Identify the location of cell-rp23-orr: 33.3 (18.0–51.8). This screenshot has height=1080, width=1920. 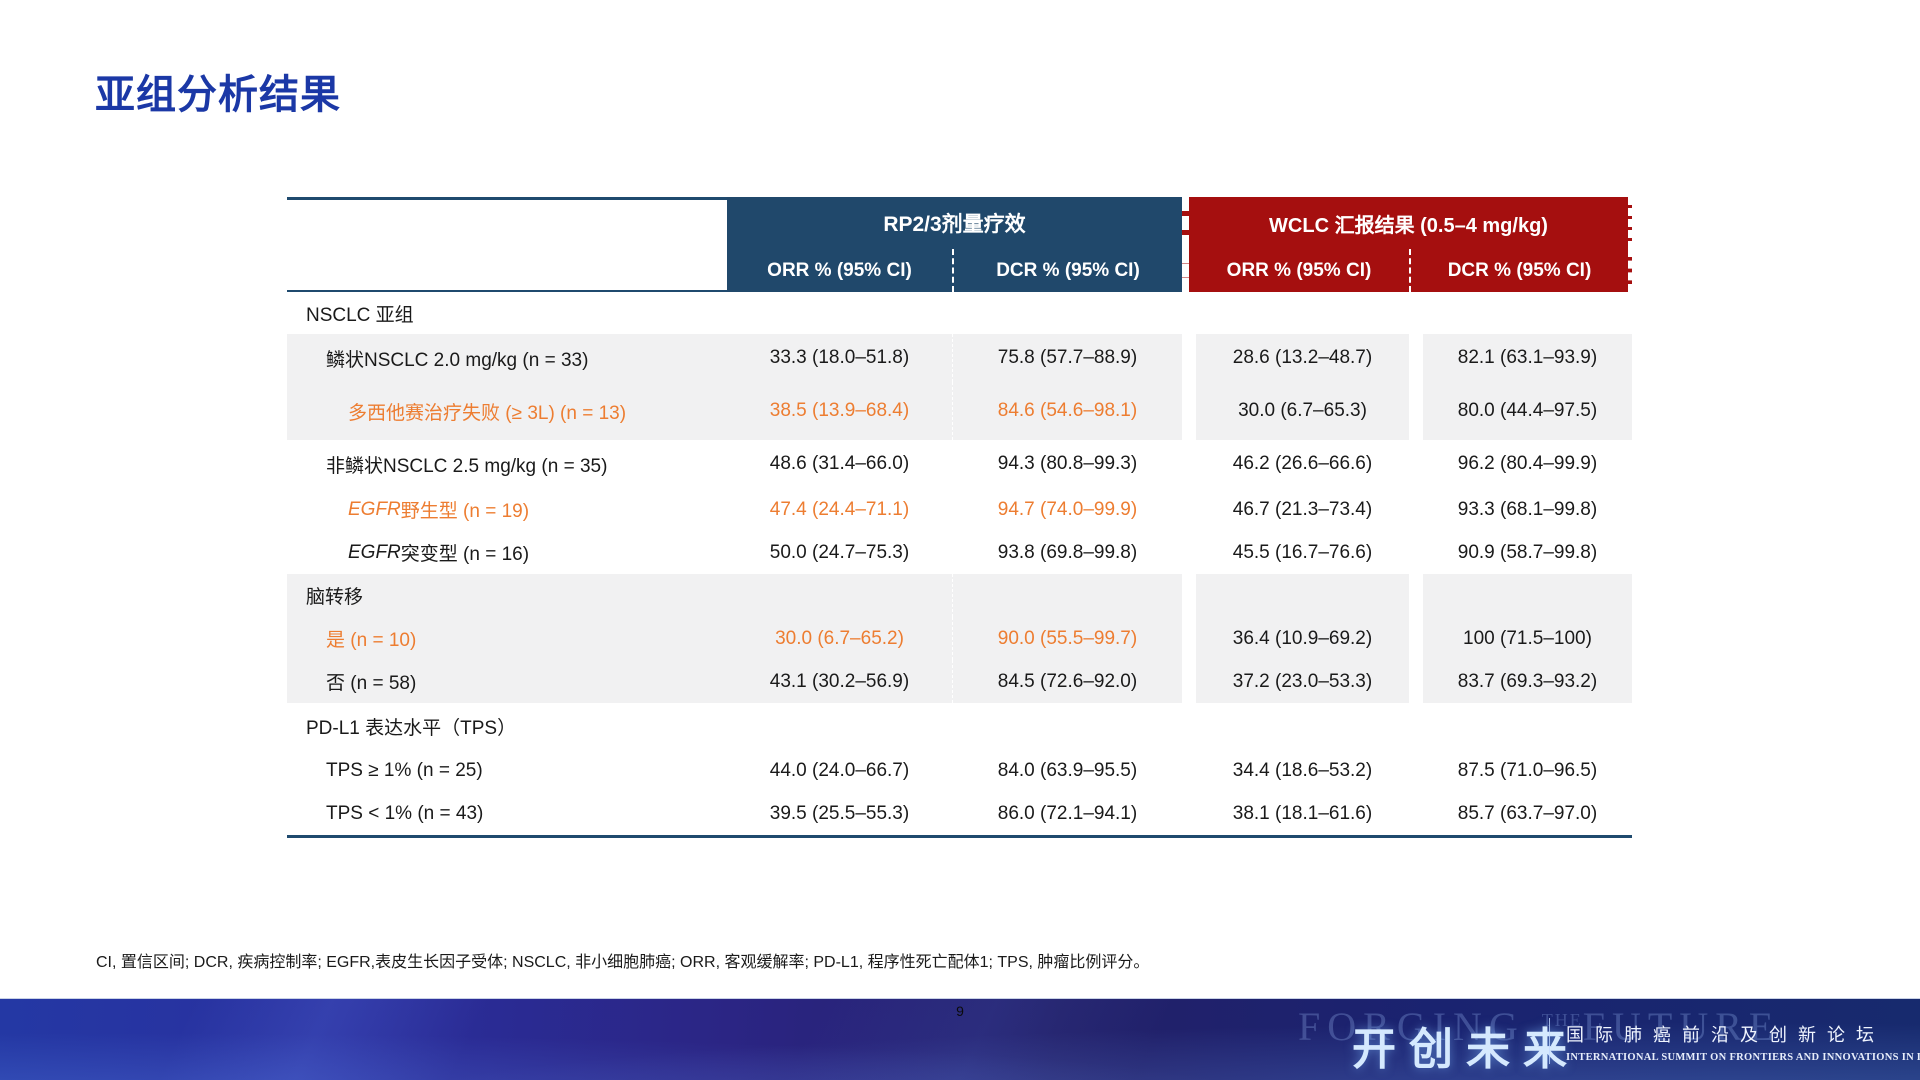
(839, 358).